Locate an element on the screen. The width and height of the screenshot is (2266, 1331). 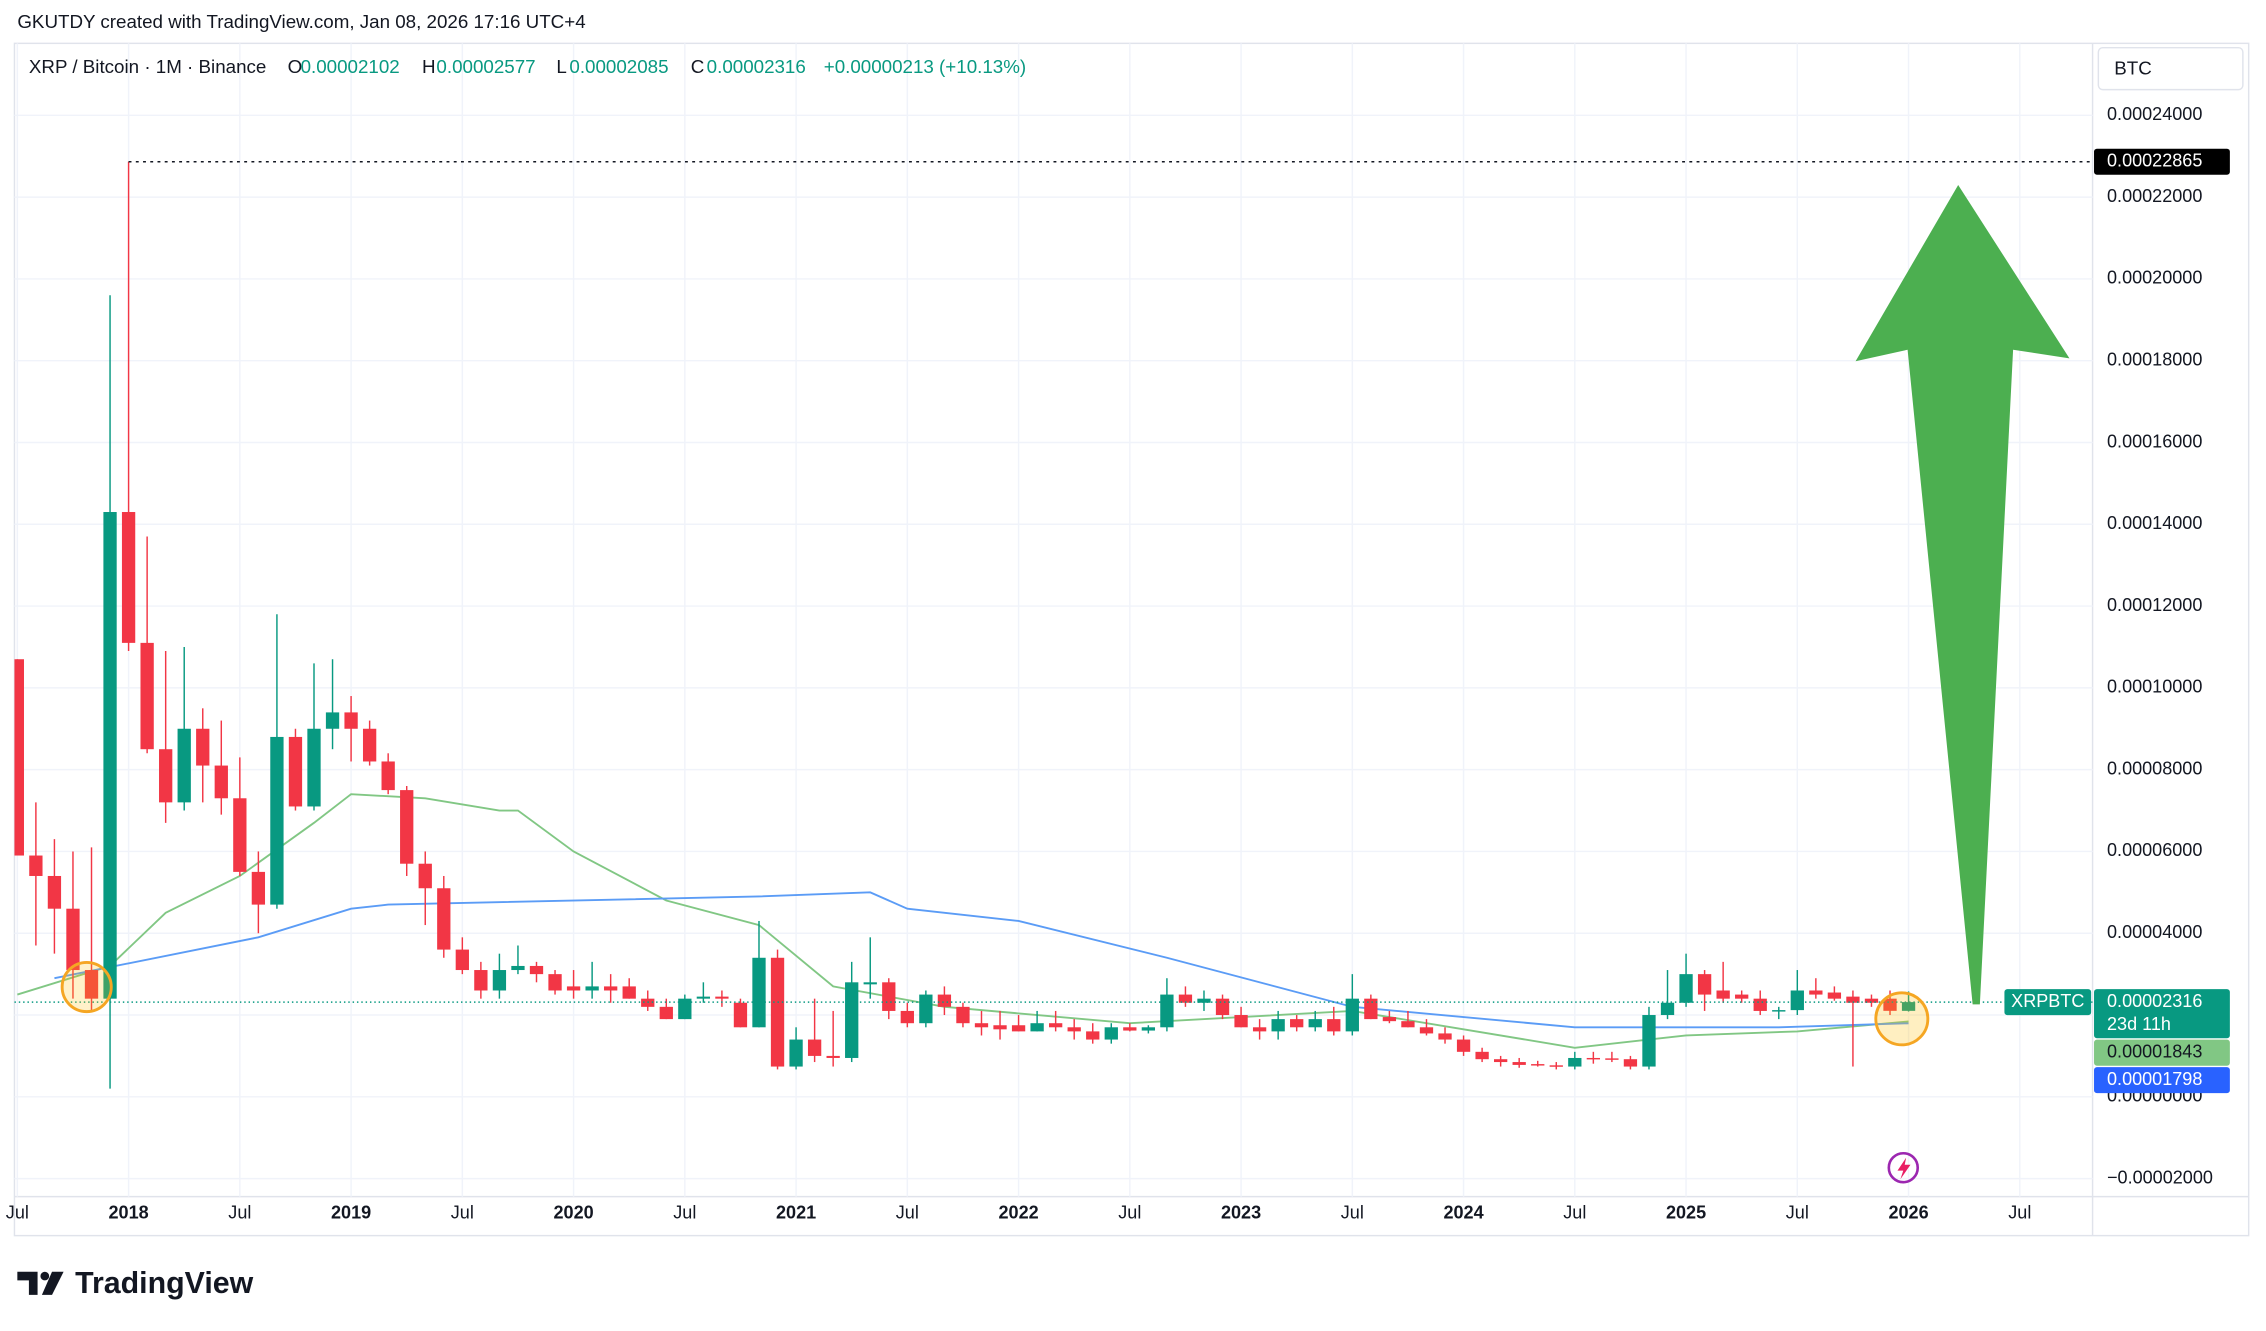
ohlc-letter: O is located at coordinates (295, 66).